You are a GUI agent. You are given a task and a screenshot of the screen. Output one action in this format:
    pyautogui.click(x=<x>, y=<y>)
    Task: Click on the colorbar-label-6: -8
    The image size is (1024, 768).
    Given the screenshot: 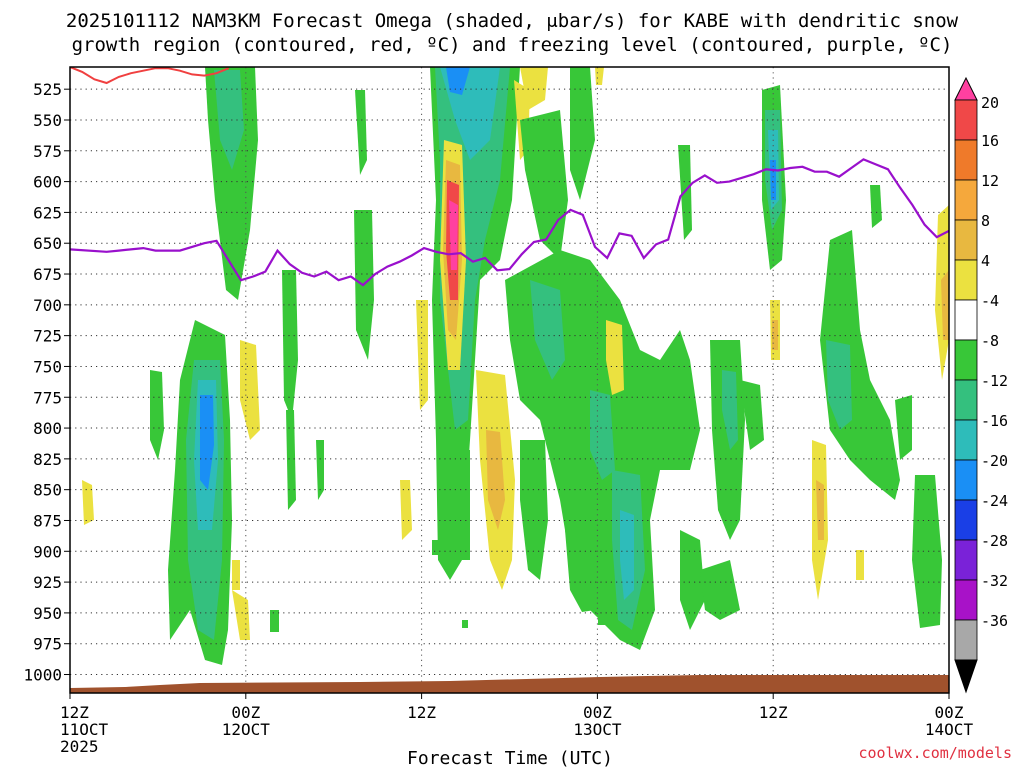 What is the action you would take?
    pyautogui.click(x=990, y=341)
    